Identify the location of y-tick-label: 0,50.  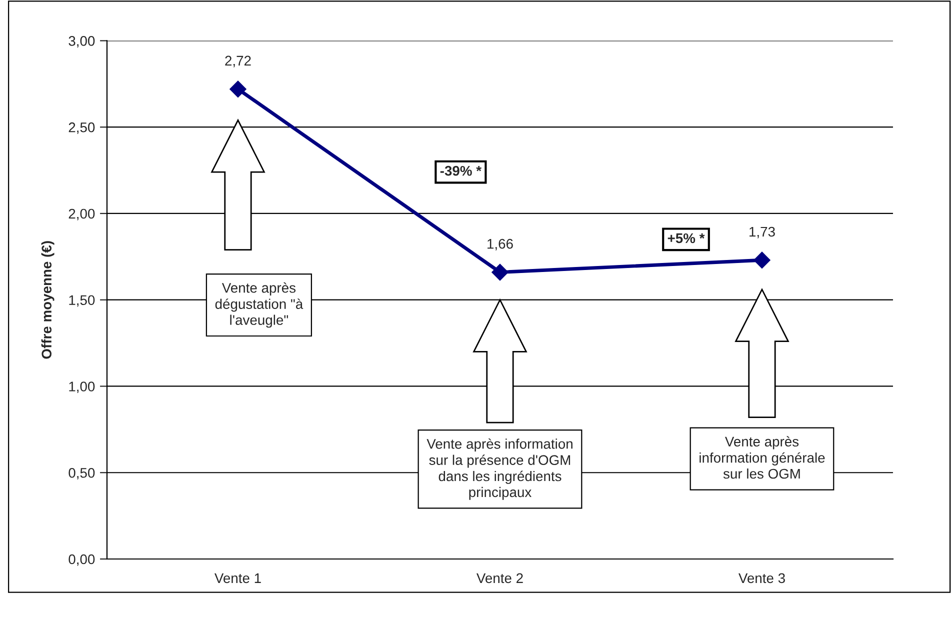
(81, 474).